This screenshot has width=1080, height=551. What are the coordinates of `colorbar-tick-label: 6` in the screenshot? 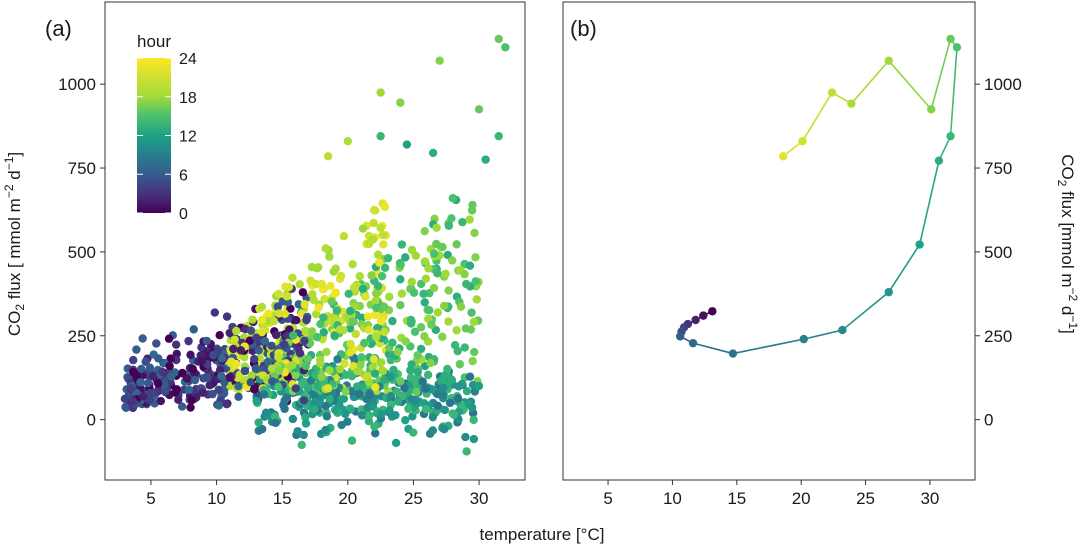 It's located at (183, 175).